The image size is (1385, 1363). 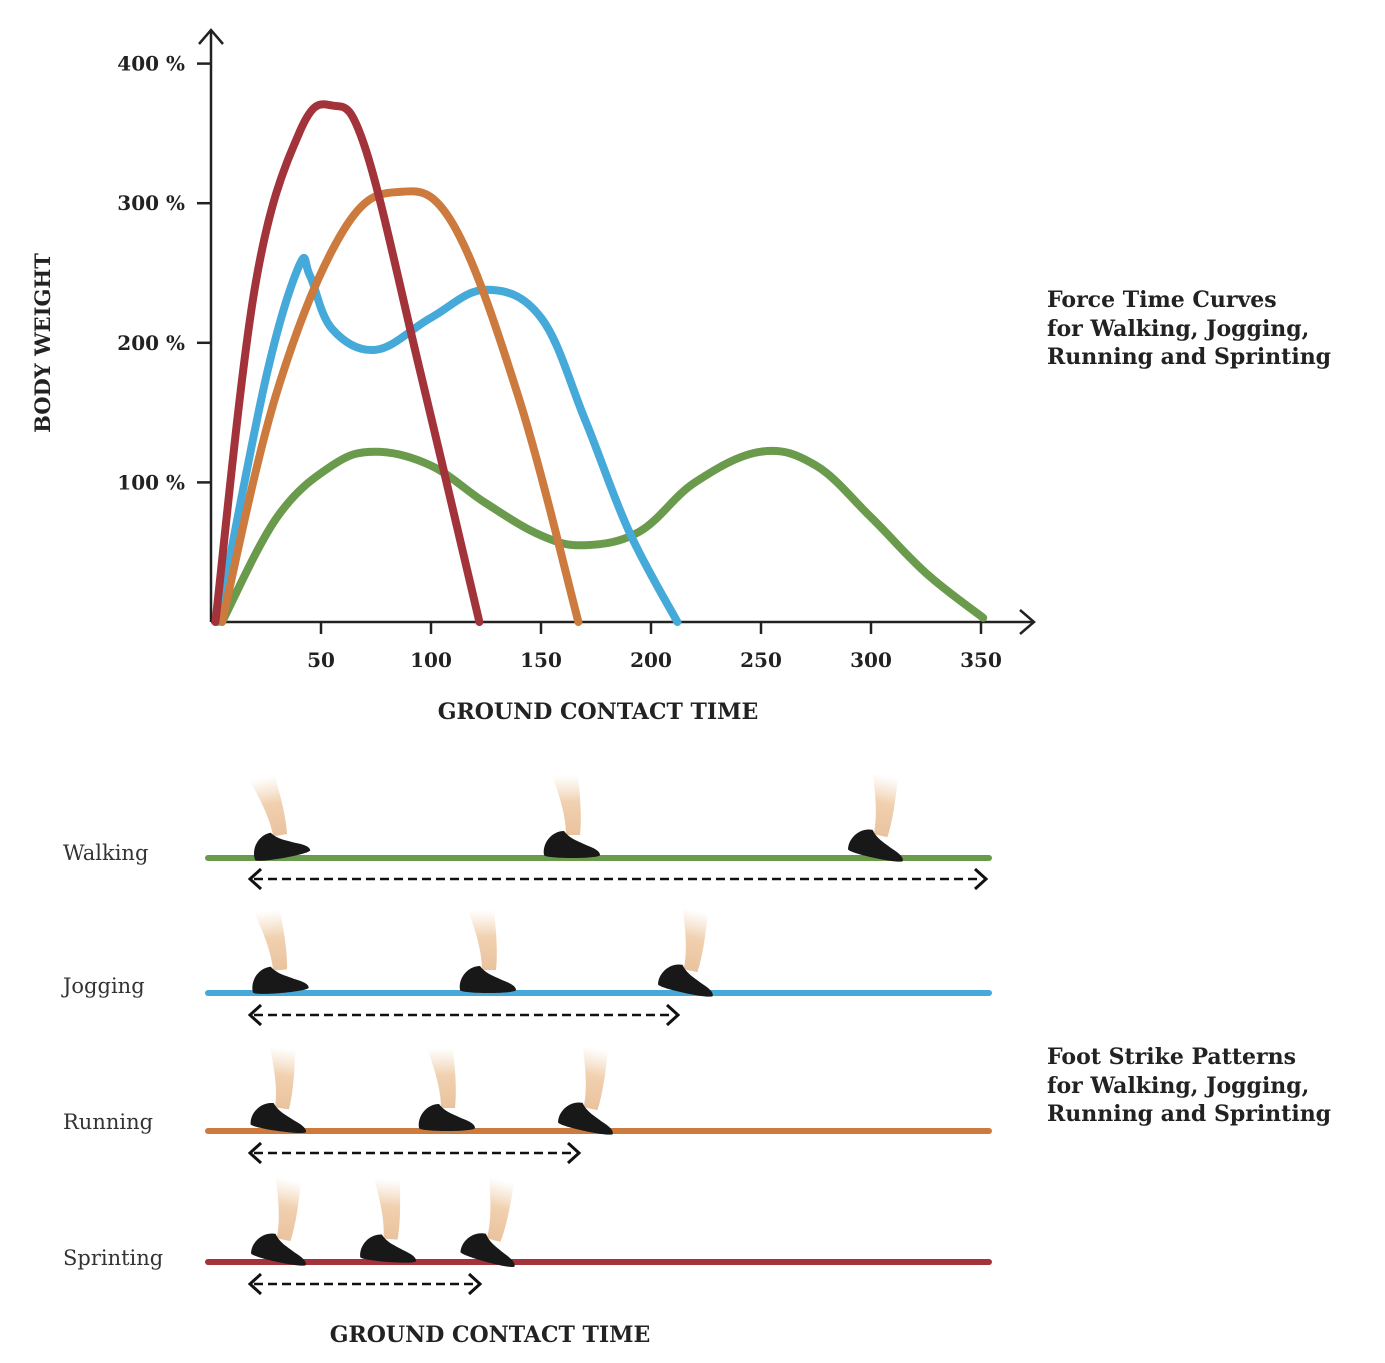 I want to click on series-line-jogging, so click(x=447, y=440).